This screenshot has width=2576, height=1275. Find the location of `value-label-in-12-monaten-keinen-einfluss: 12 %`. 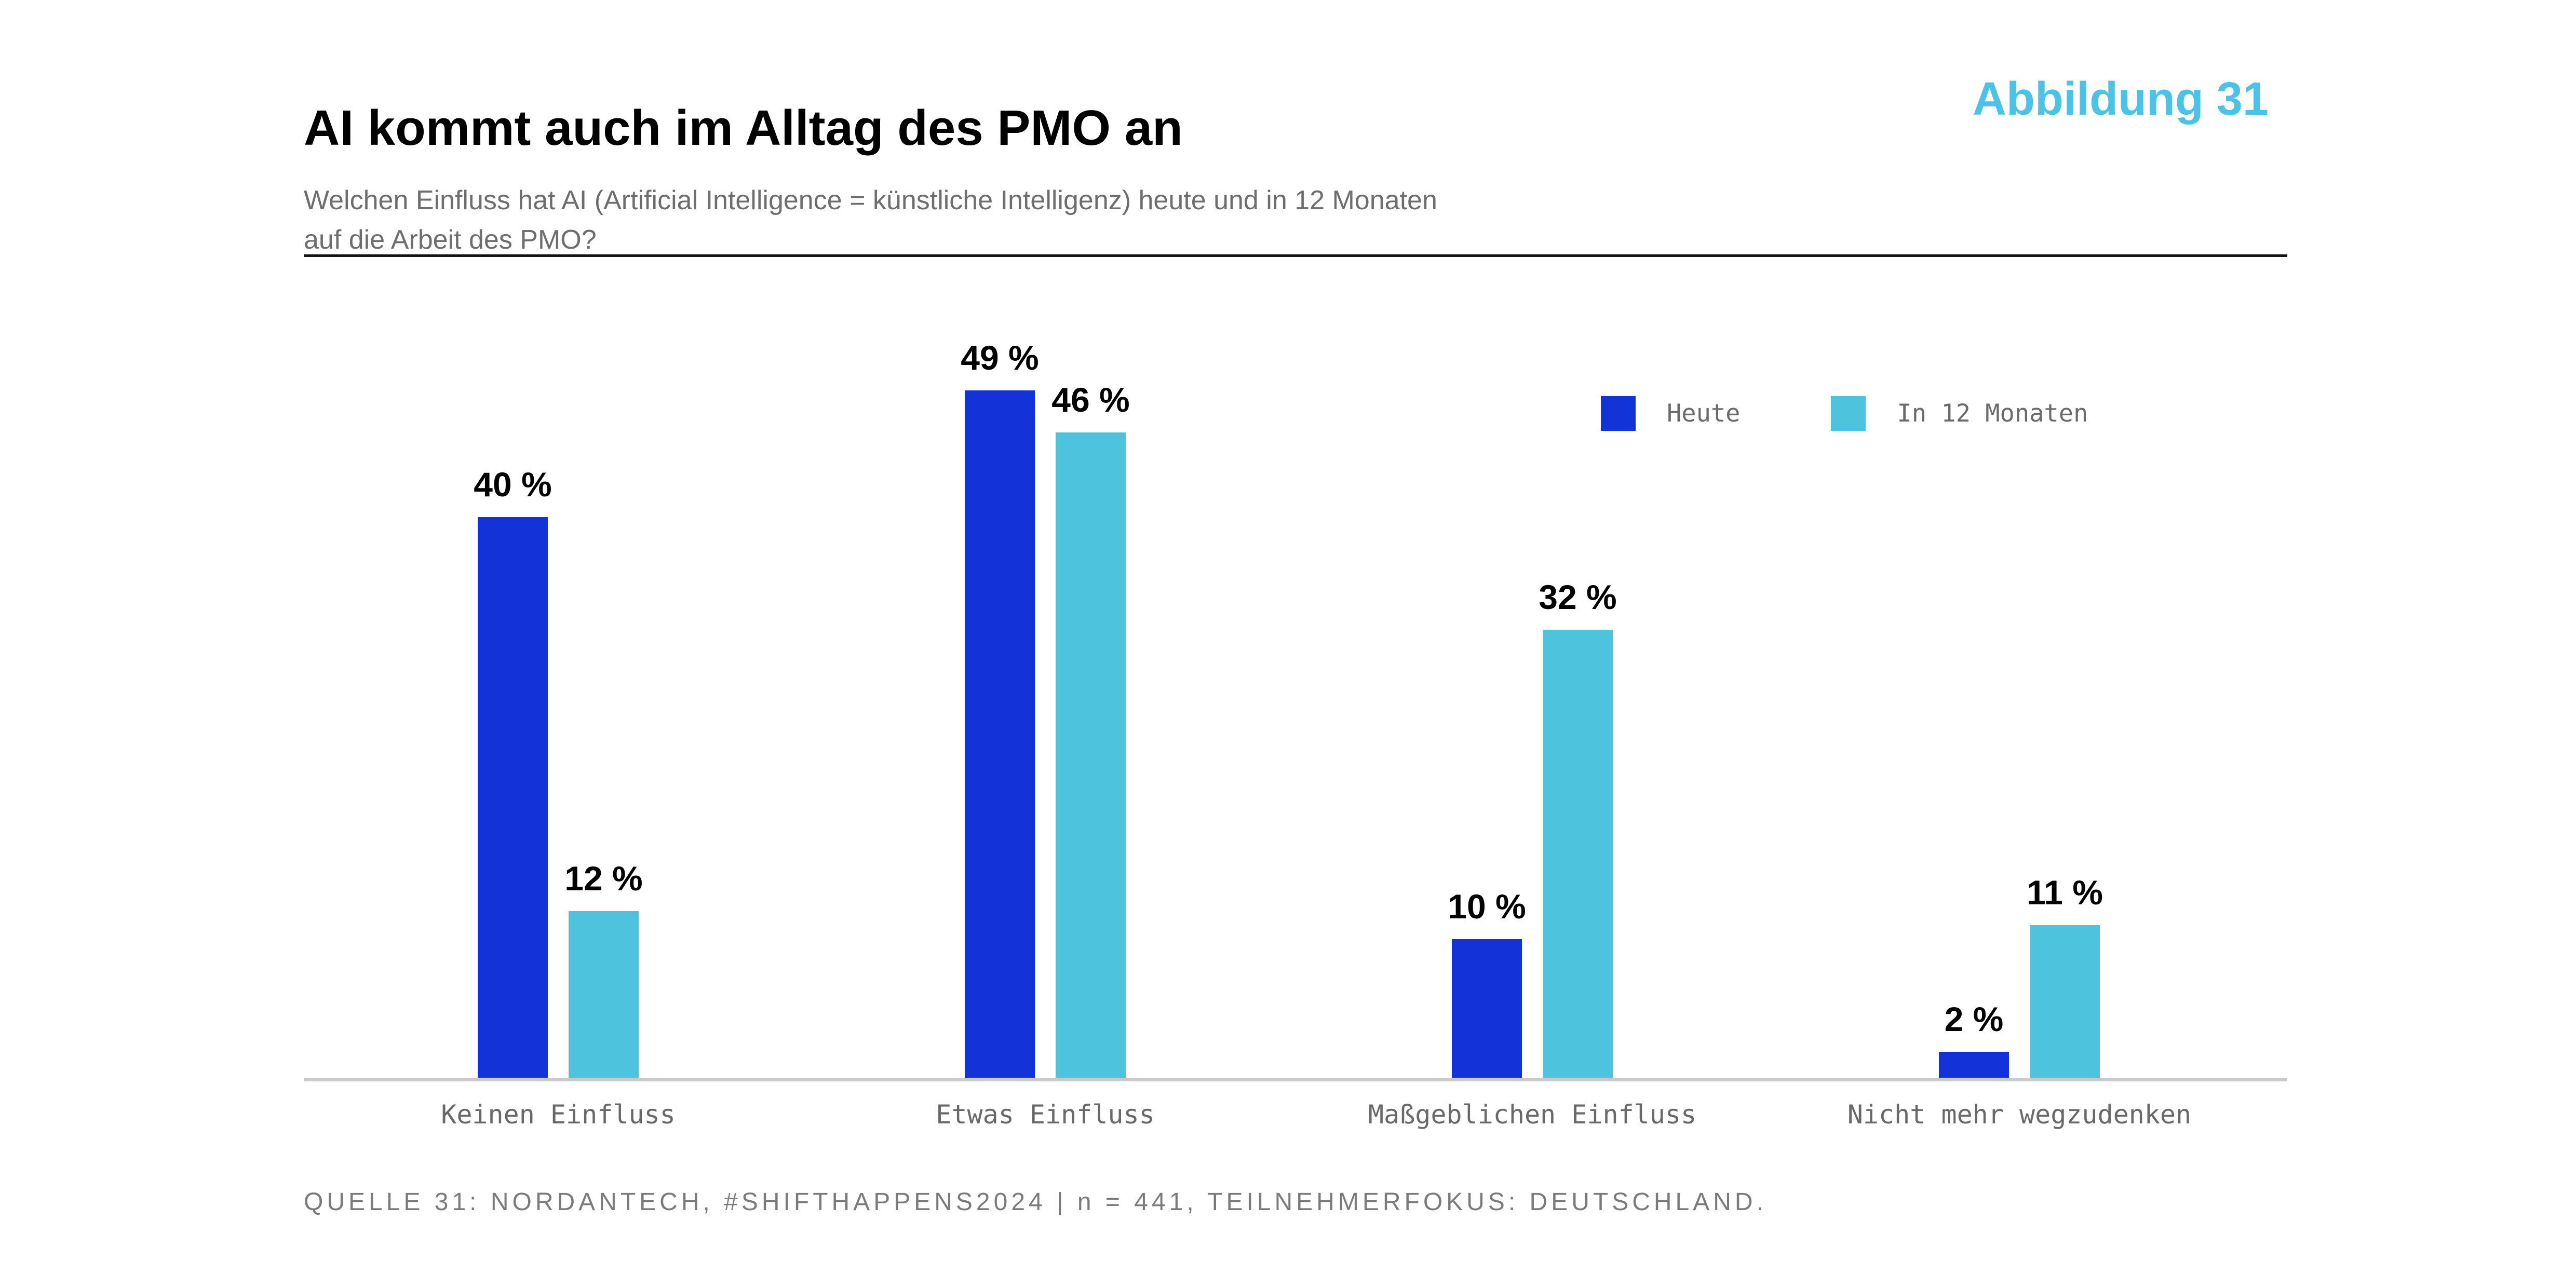

value-label-in-12-monaten-keinen-einfluss: 12 % is located at coordinates (603, 878).